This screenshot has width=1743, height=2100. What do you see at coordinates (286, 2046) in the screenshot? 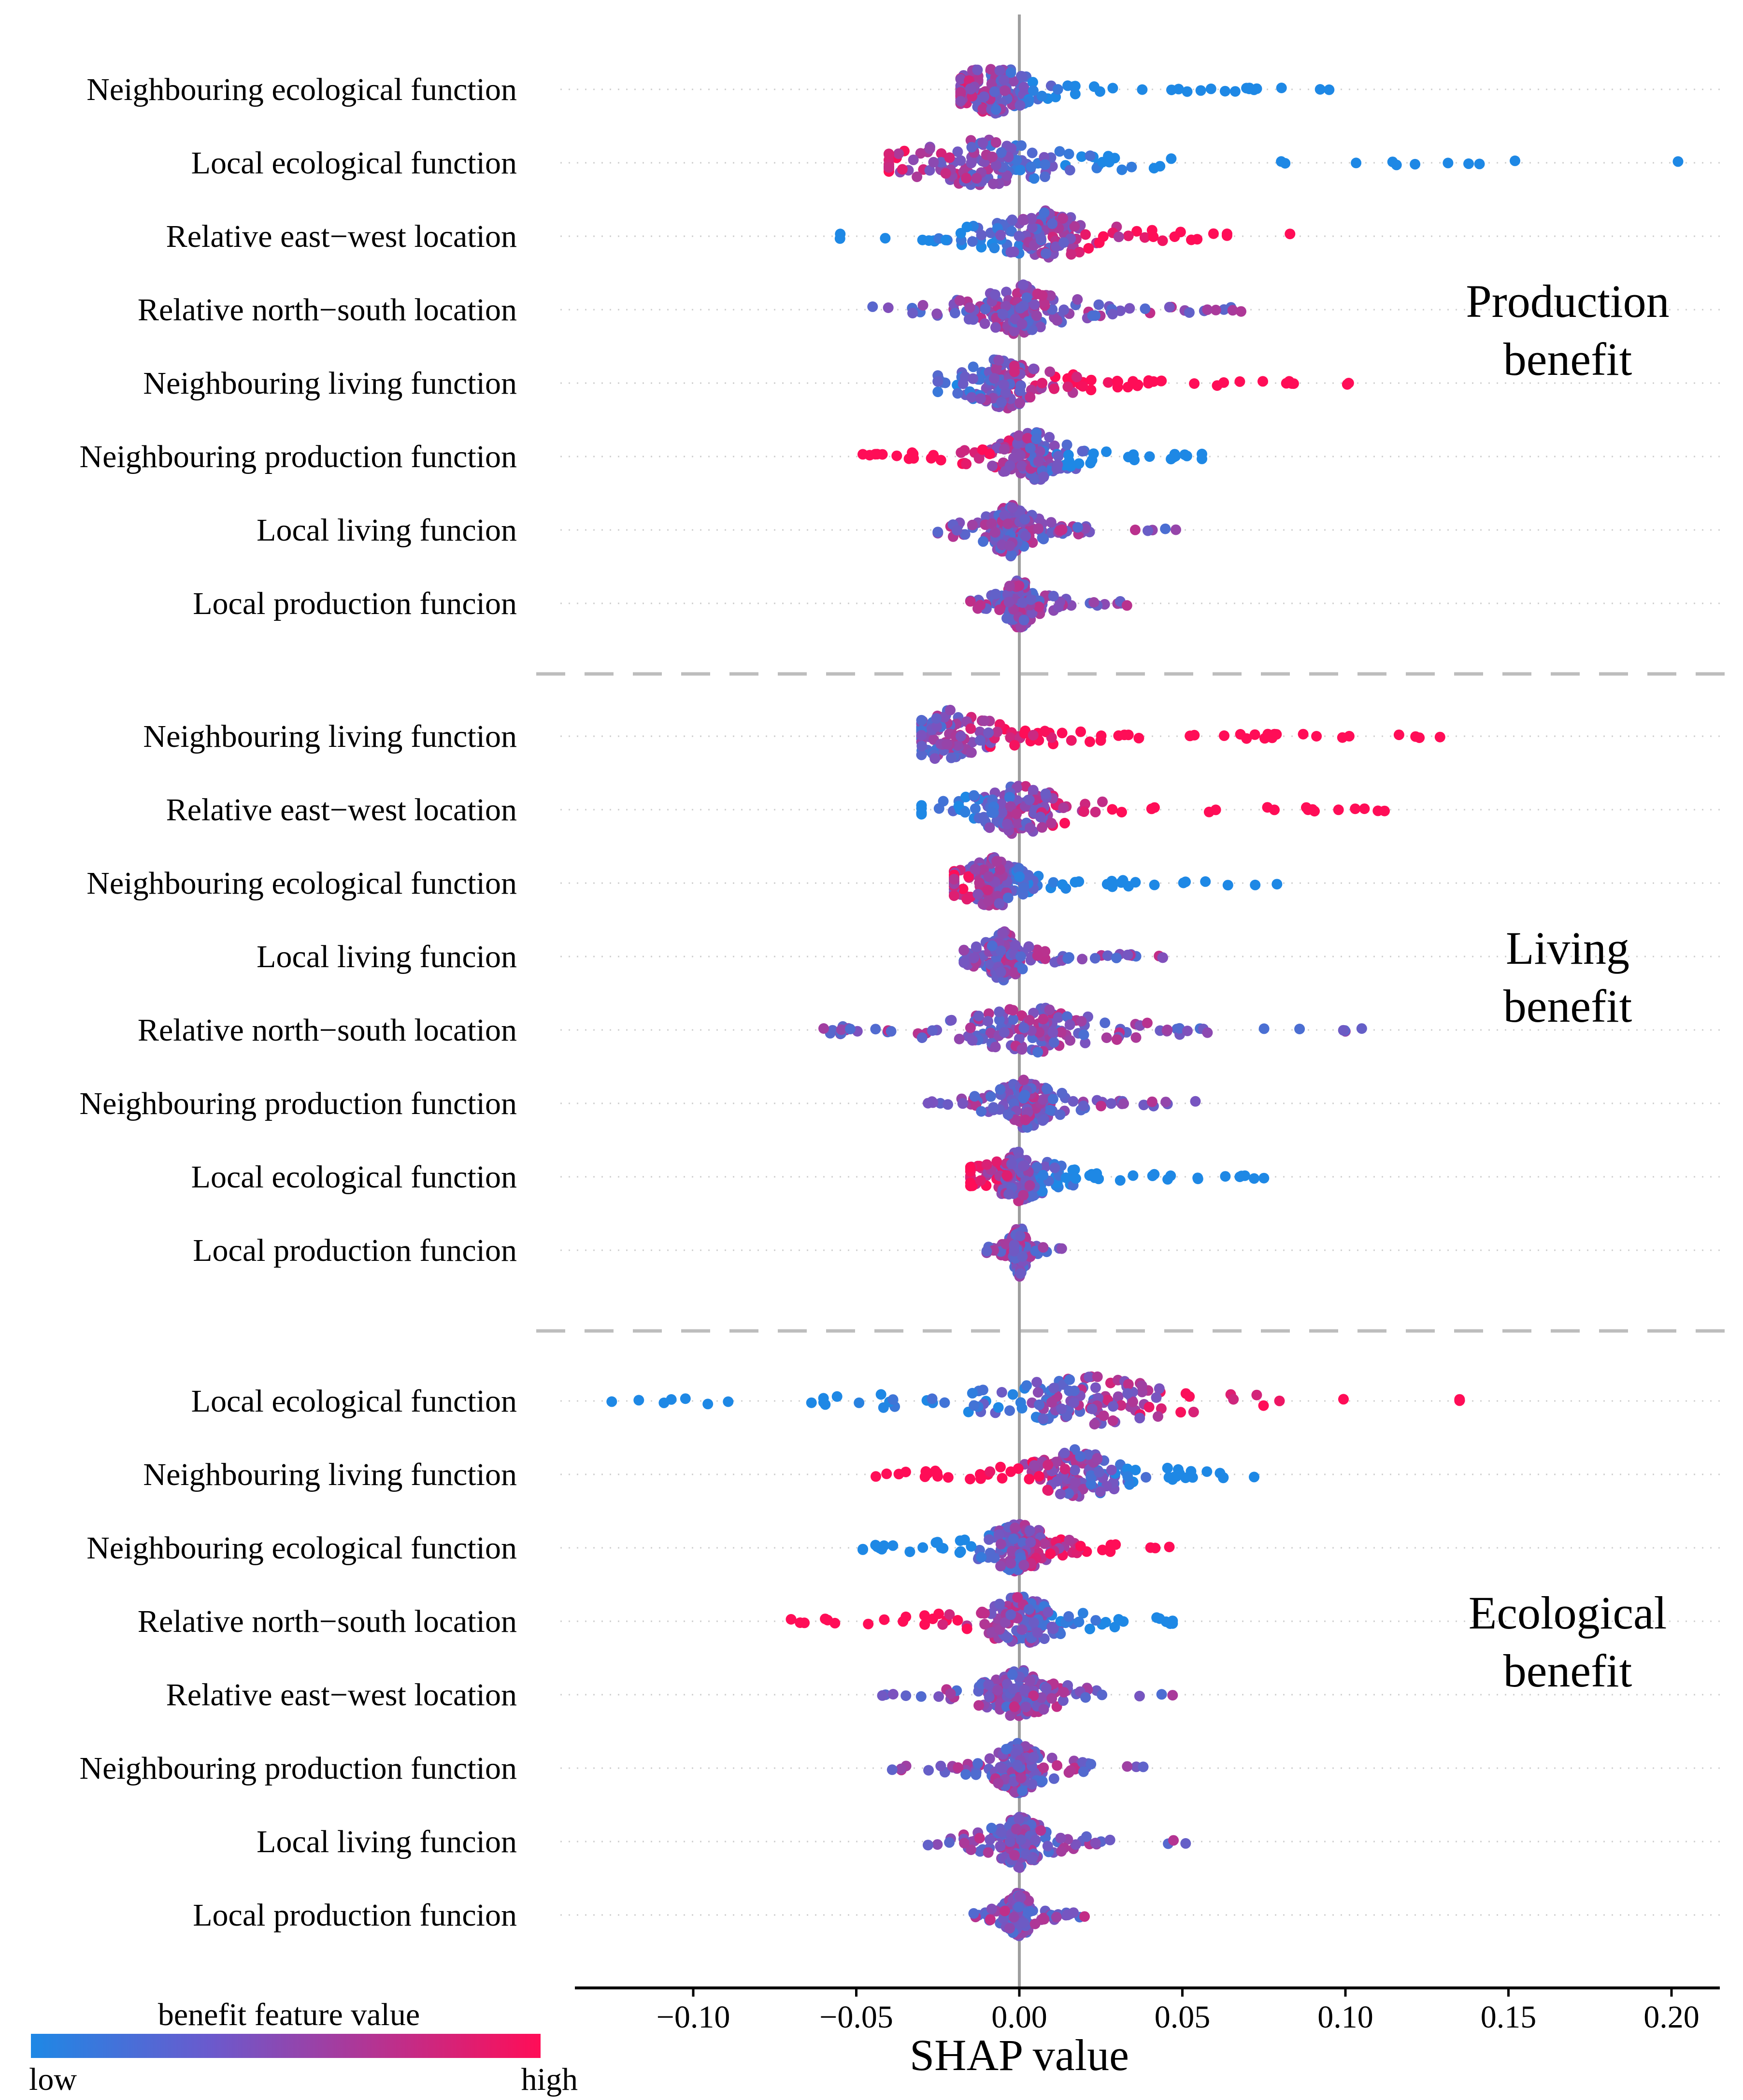
I see `colorbar` at bounding box center [286, 2046].